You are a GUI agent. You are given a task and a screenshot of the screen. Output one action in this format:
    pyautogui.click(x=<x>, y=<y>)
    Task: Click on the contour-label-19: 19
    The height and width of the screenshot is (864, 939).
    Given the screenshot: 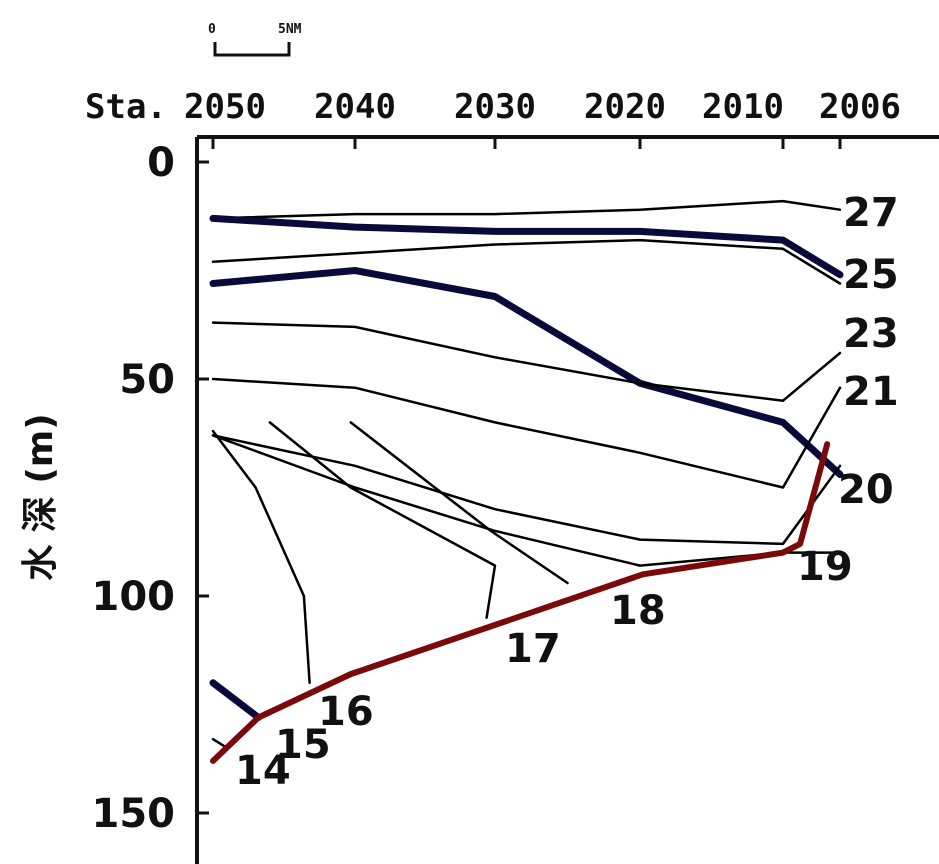 What is the action you would take?
    pyautogui.click(x=825, y=567)
    